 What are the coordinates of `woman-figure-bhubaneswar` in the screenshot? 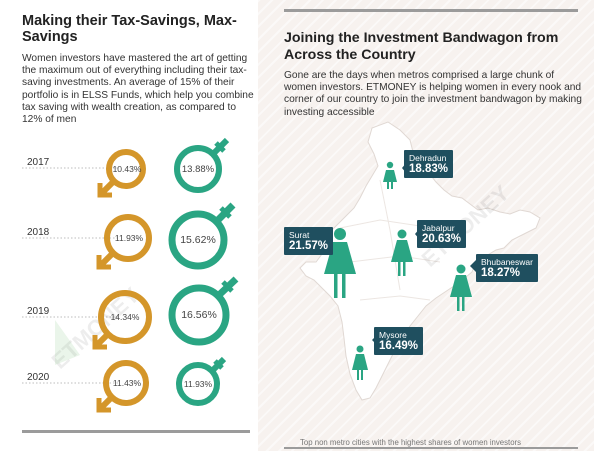 It's located at (461, 287).